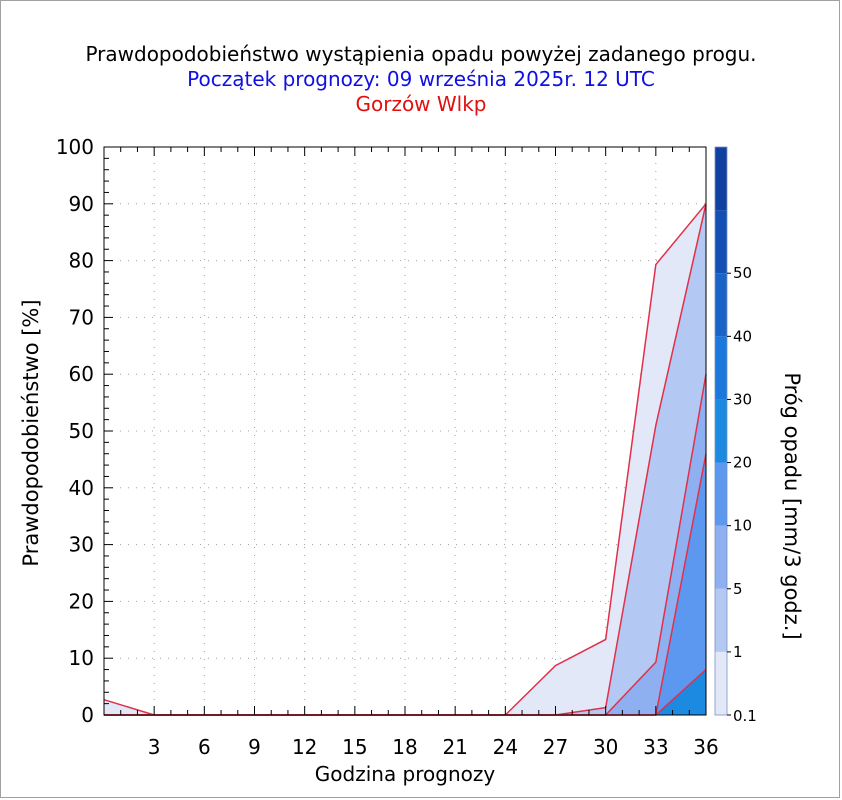 This screenshot has width=842, height=800. I want to click on y-axis-label: Prawdopodobieństwo [%], so click(31, 432).